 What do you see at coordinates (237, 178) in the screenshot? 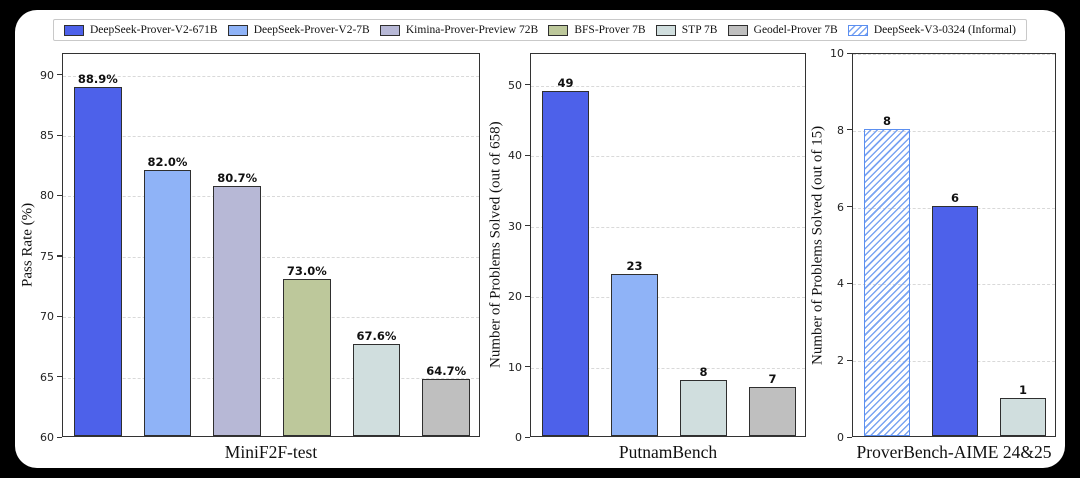
I see `bar-value-label: 80.7%` at bounding box center [237, 178].